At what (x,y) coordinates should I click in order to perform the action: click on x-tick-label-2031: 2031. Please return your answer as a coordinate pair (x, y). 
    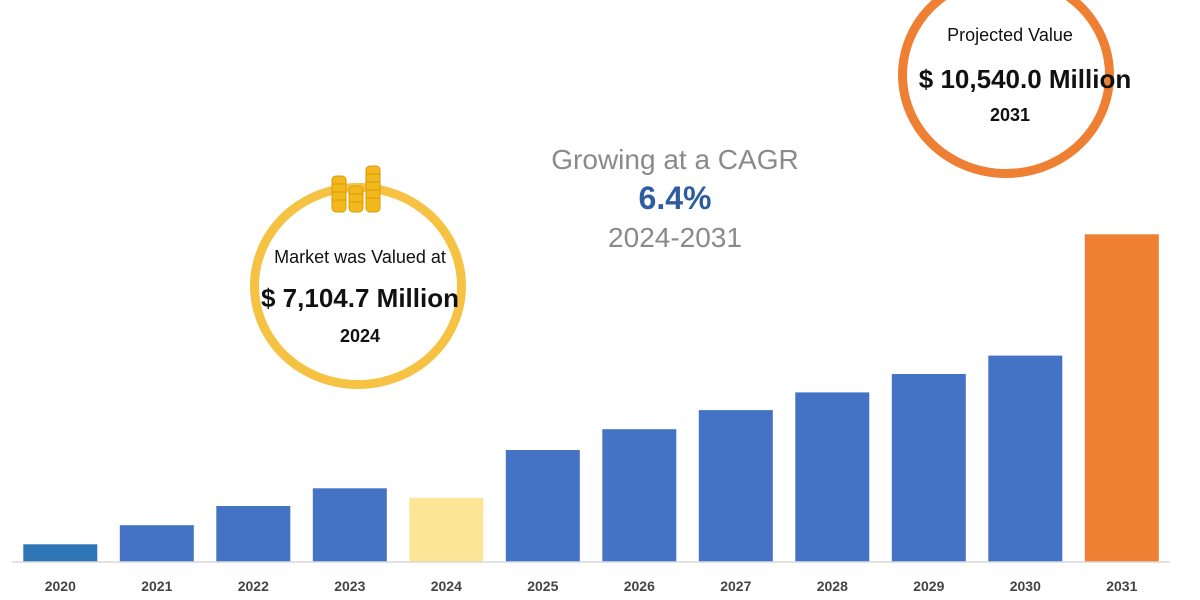
    Looking at the image, I should click on (1121, 586).